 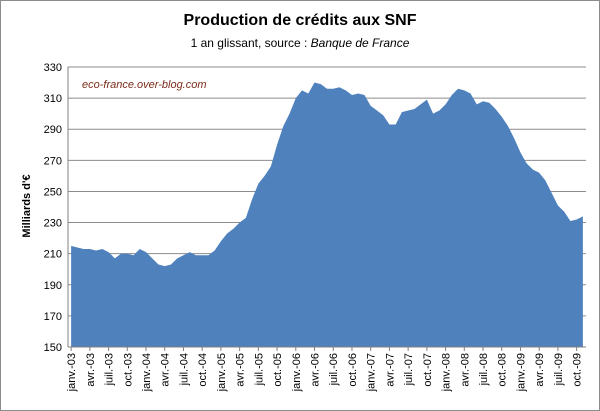 What do you see at coordinates (465, 370) in the screenshot?
I see `x-tick-label: avr.-08` at bounding box center [465, 370].